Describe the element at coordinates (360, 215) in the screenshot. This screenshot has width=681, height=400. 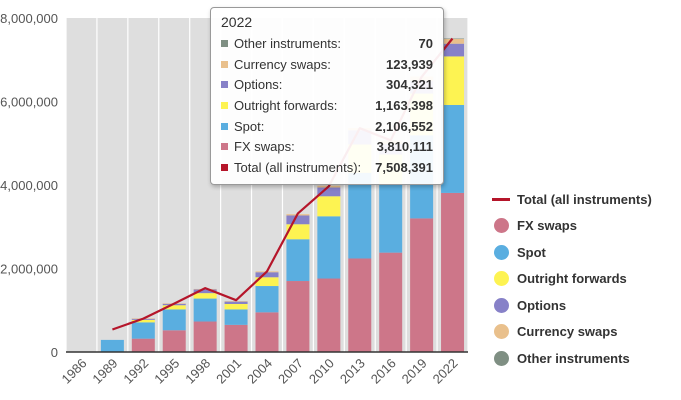
I see `bar-segment-spot-2013` at that location.